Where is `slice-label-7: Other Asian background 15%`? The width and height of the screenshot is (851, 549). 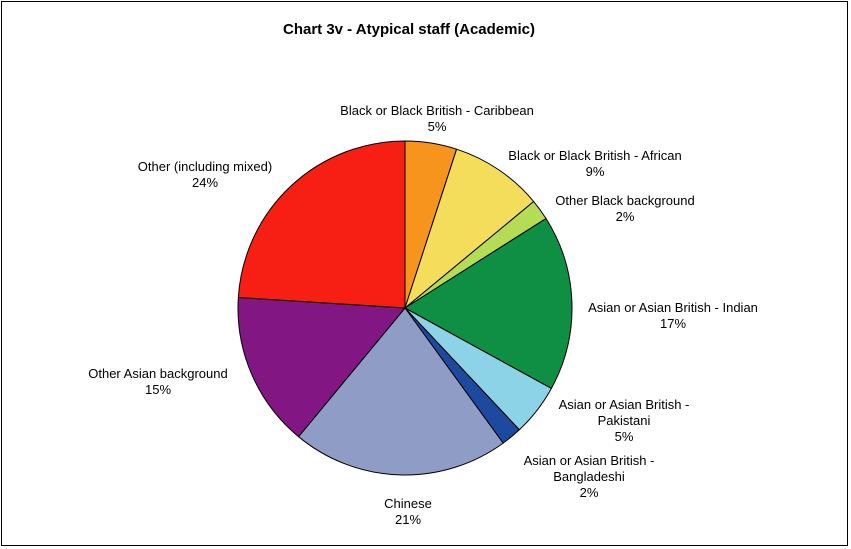 slice-label-7: Other Asian background 15% is located at coordinates (157, 381).